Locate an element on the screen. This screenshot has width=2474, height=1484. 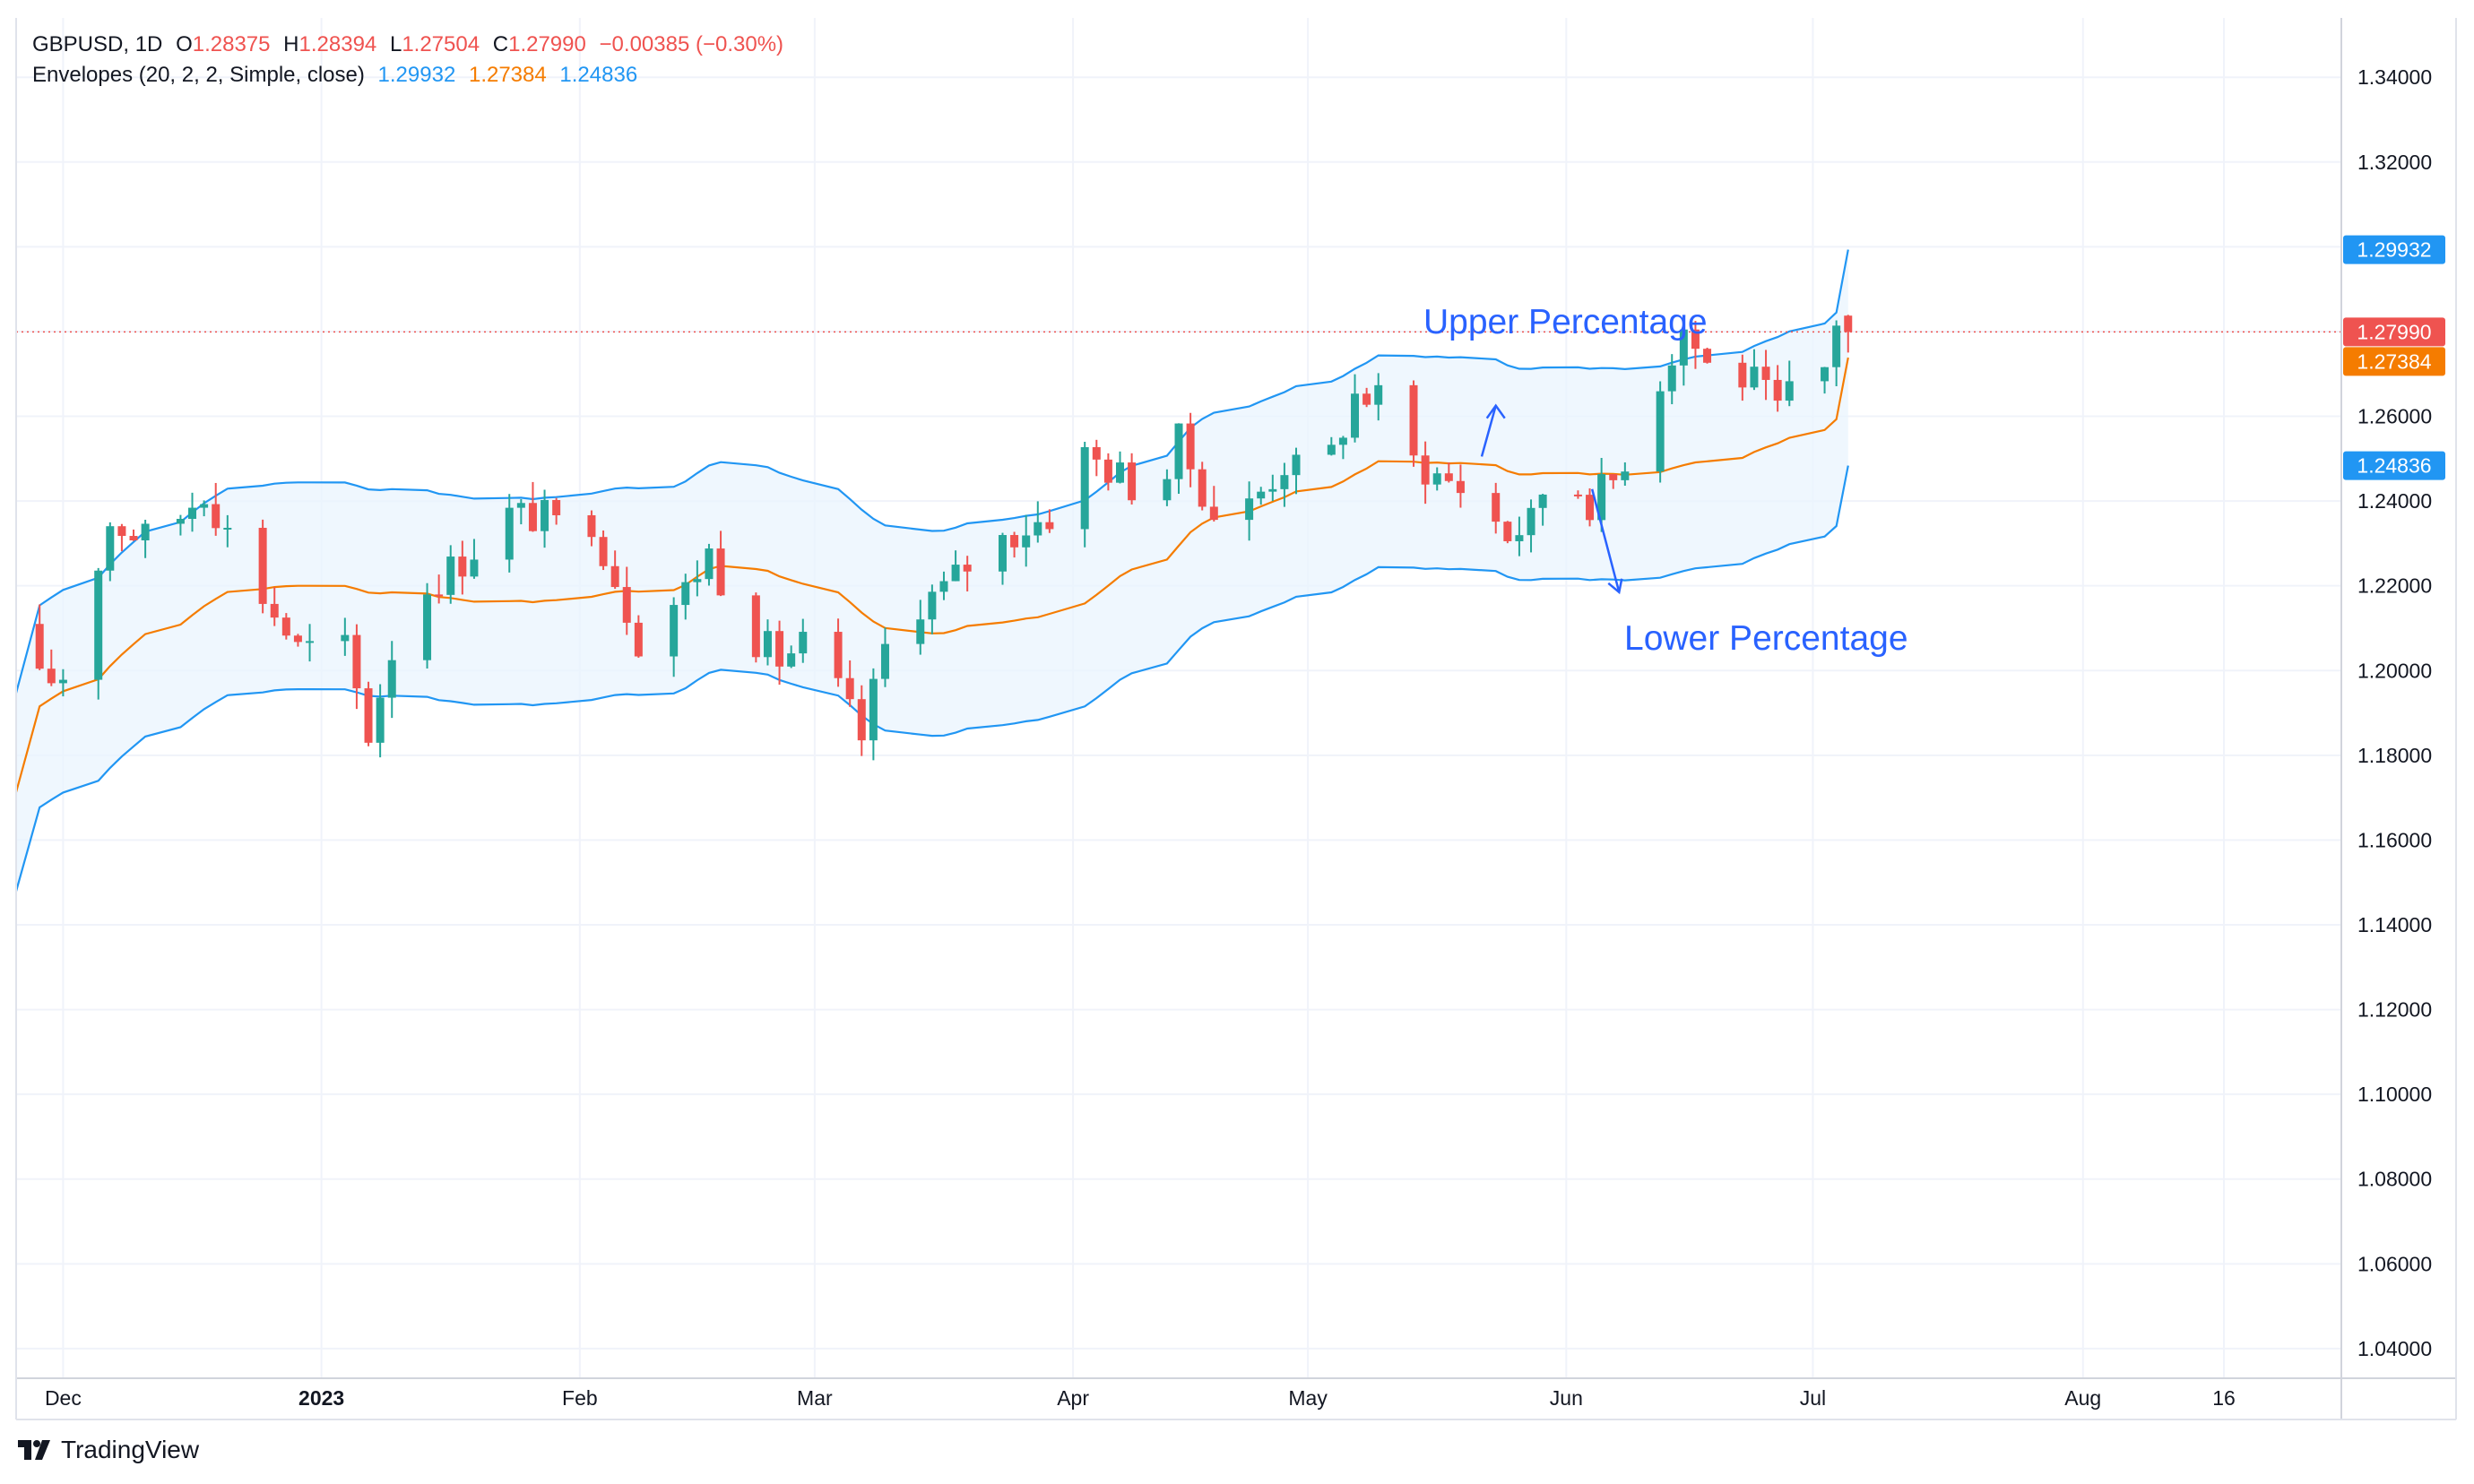
symbol-label: GBPUSD, 1D is located at coordinates (97, 44).